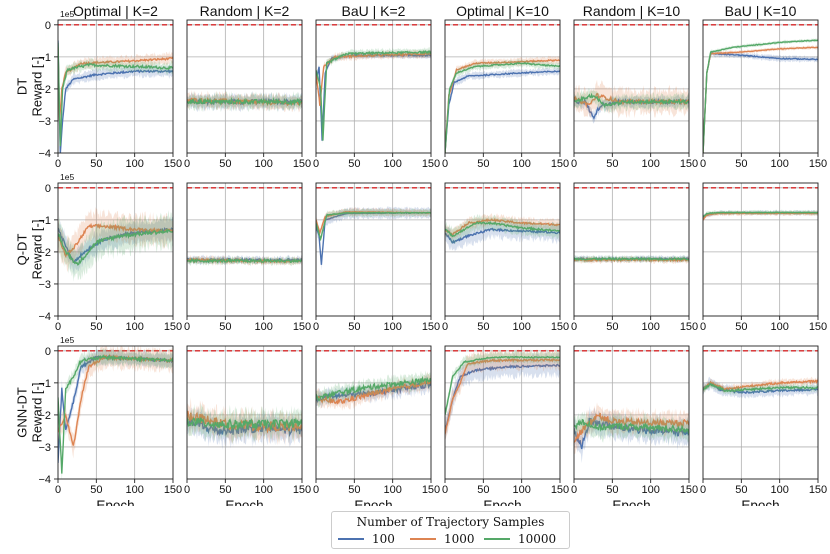  I want to click on x-axis-label: Epoch, so click(244, 502).